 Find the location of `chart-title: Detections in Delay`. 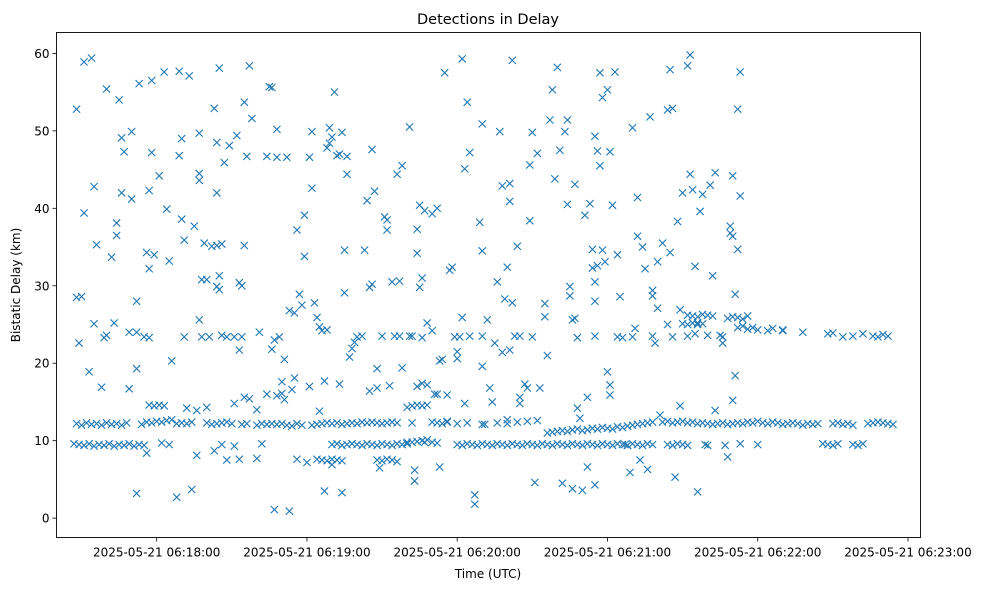

chart-title: Detections in Delay is located at coordinates (488, 20).